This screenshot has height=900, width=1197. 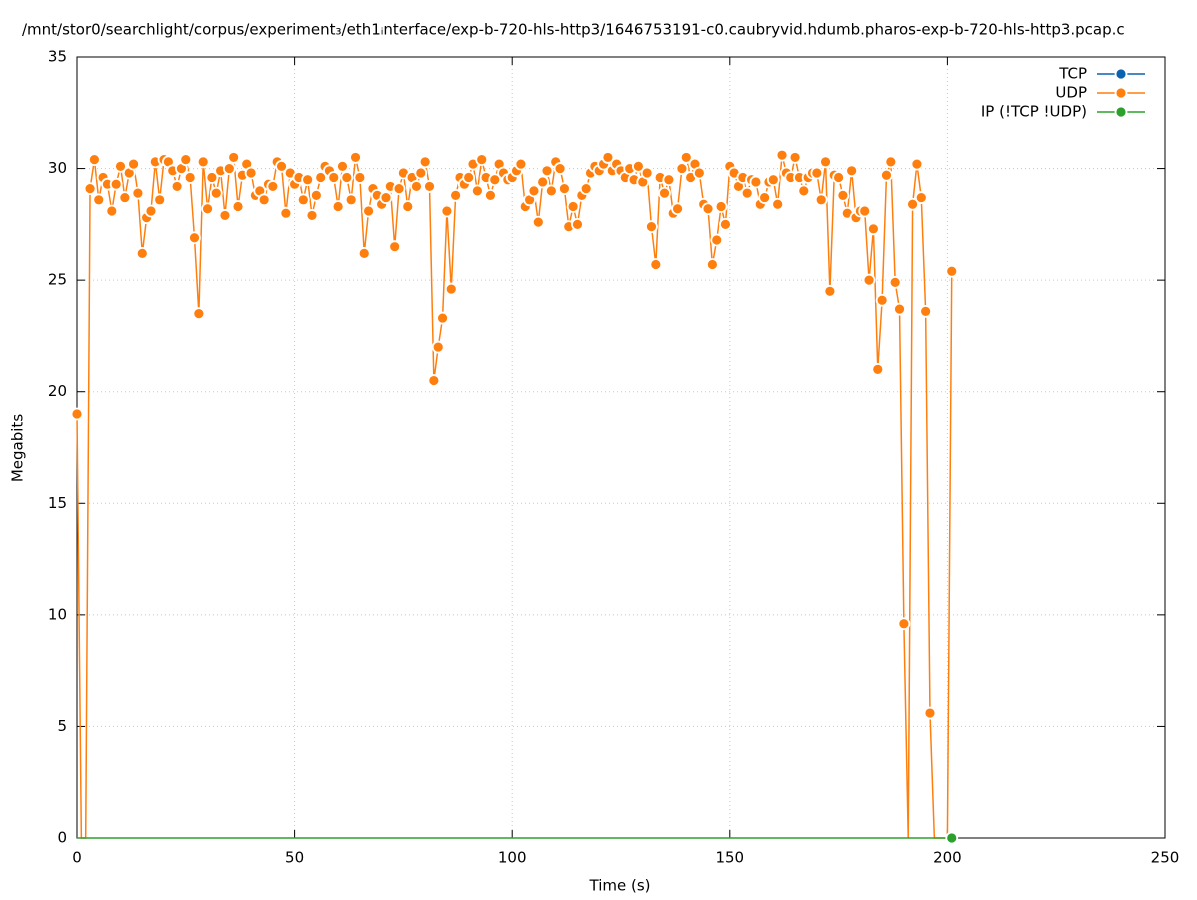 What do you see at coordinates (294, 858) in the screenshot?
I see `x-tick-label: 50` at bounding box center [294, 858].